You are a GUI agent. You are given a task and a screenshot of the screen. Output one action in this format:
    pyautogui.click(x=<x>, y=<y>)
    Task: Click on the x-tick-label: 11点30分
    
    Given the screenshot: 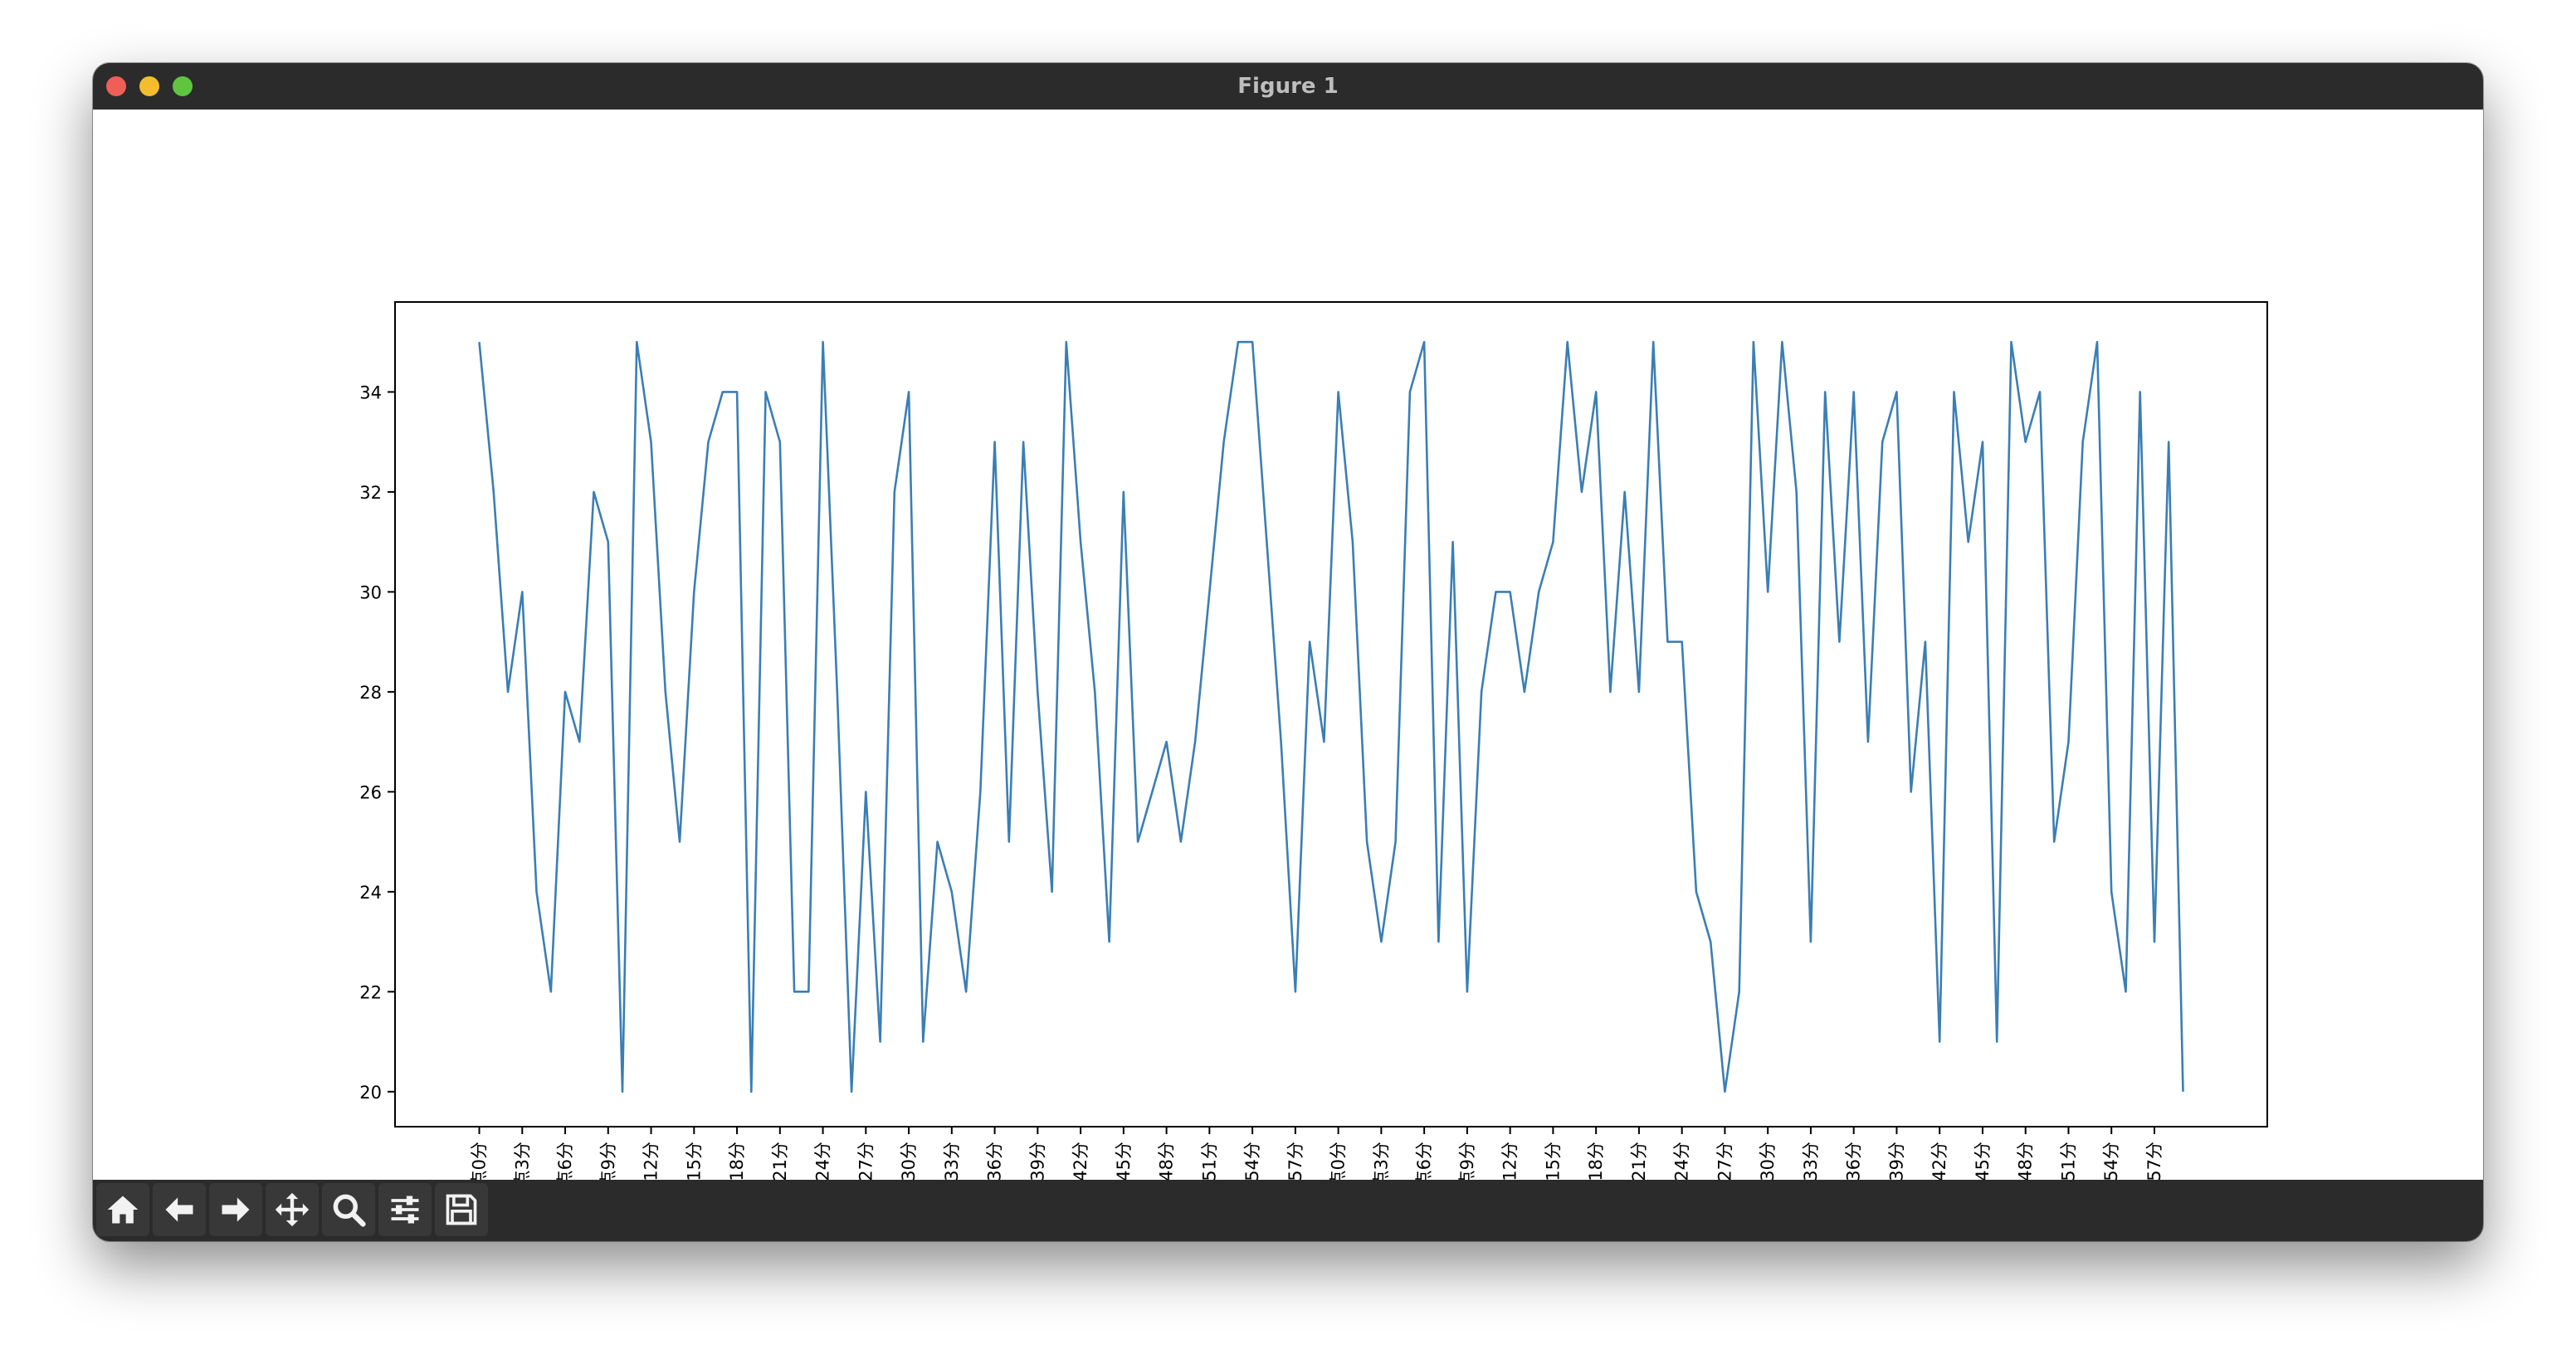 What is the action you would take?
    pyautogui.click(x=1768, y=1161)
    